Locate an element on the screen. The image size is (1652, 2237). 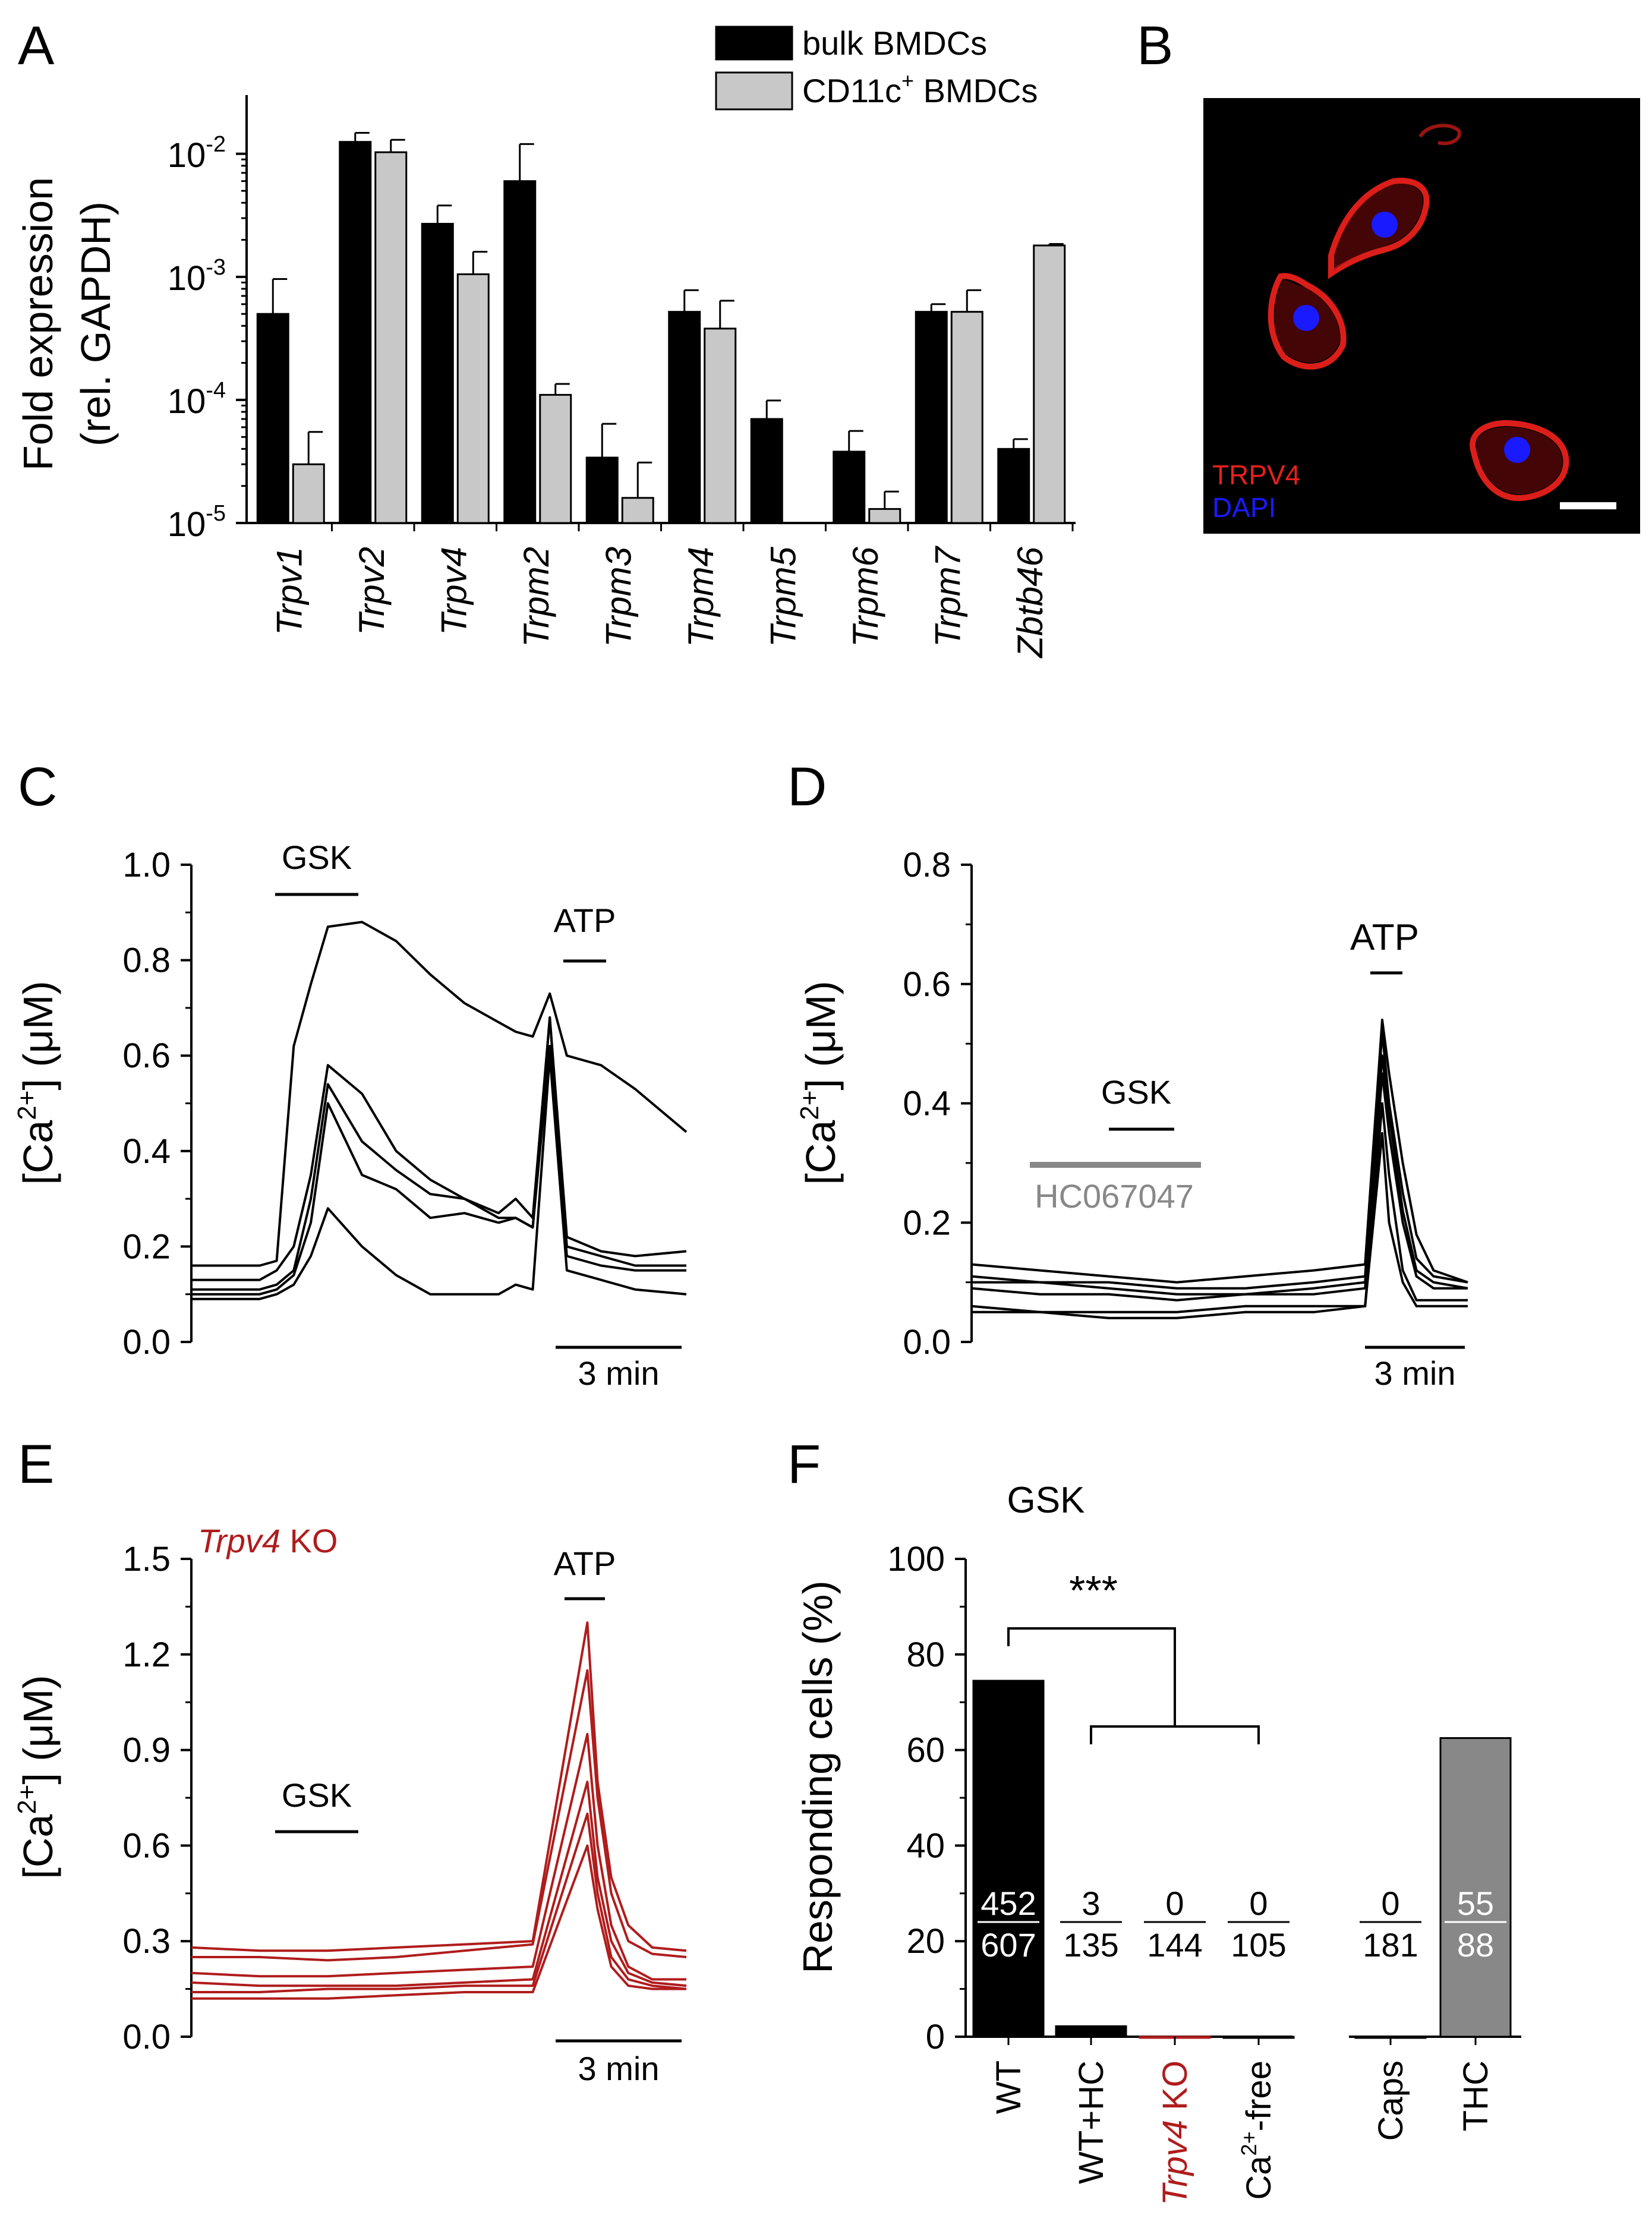
count-denominator: 144 is located at coordinates (1174, 1945).